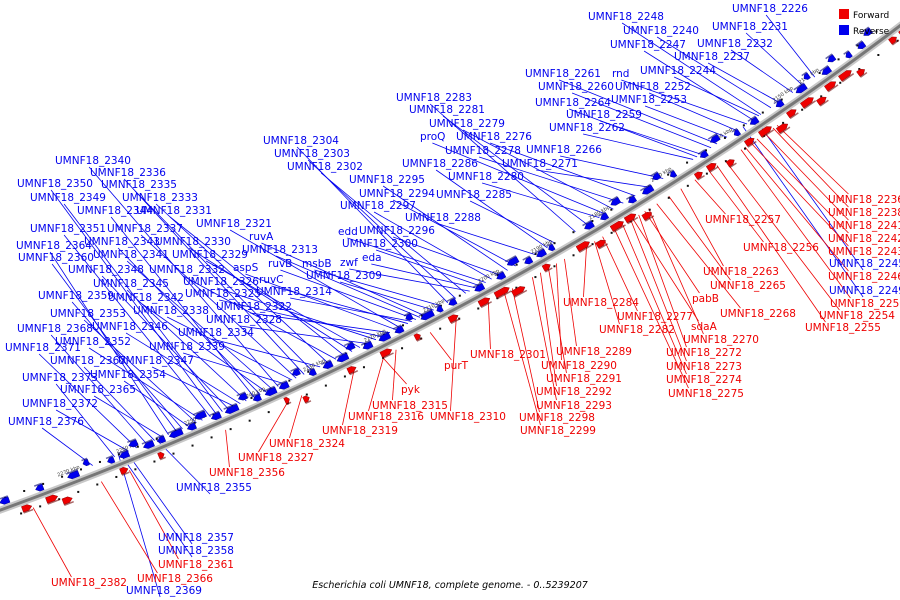 The image size is (900, 600). Describe the element at coordinates (564, 150) in the screenshot. I see `gene-label: UMNF18_2266` at that location.